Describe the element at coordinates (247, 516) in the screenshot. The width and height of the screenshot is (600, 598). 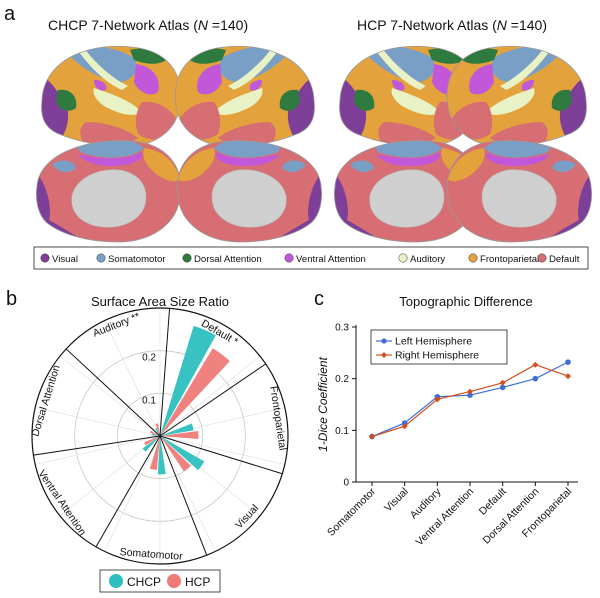
I see `polar-category-visual: Visual` at that location.